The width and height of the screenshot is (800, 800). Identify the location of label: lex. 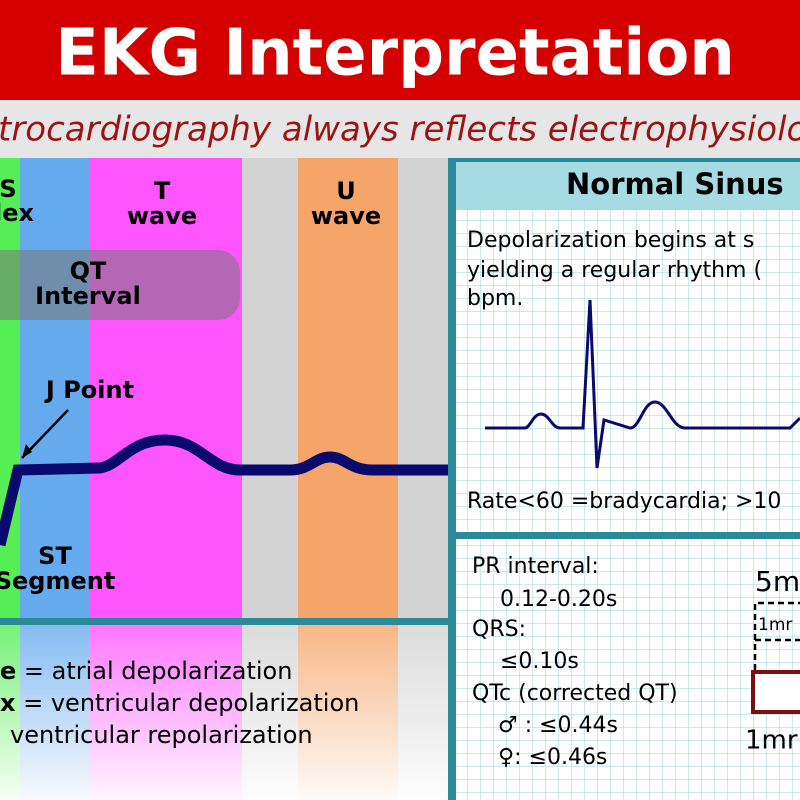
(17, 213).